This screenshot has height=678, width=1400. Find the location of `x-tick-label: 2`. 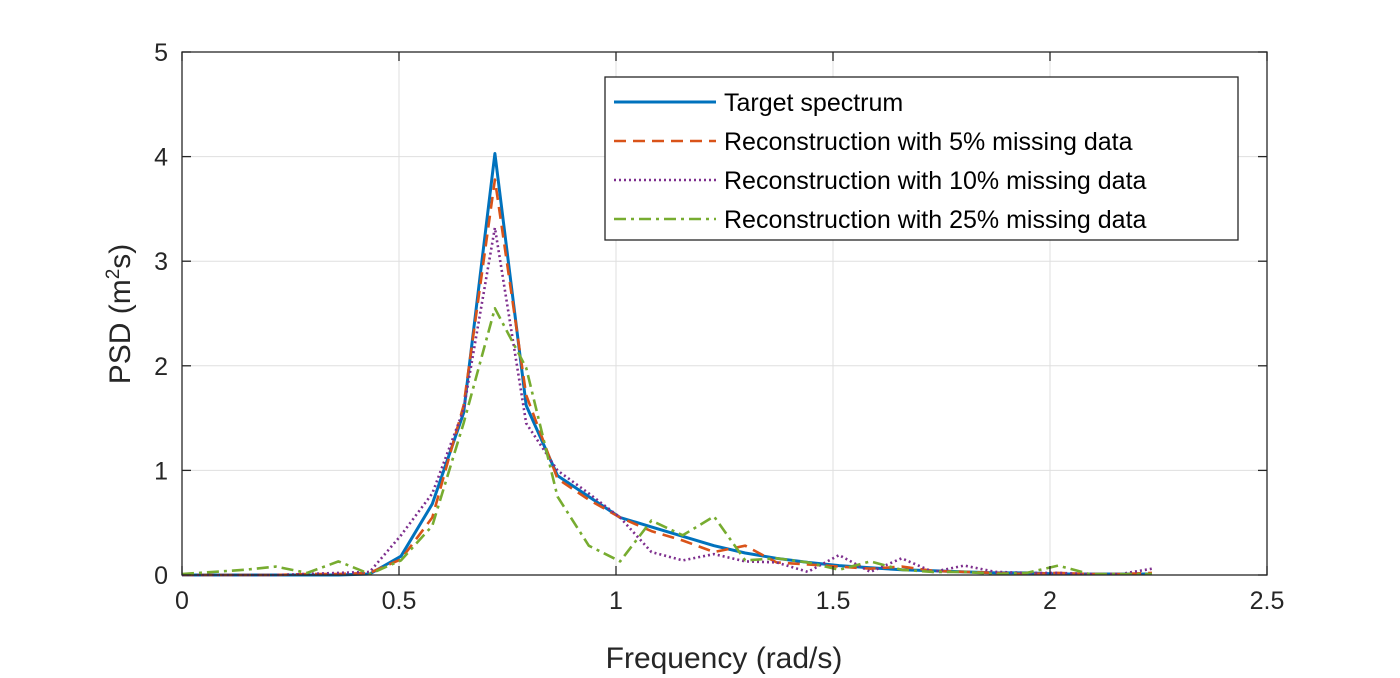

x-tick-label: 2 is located at coordinates (1050, 601).